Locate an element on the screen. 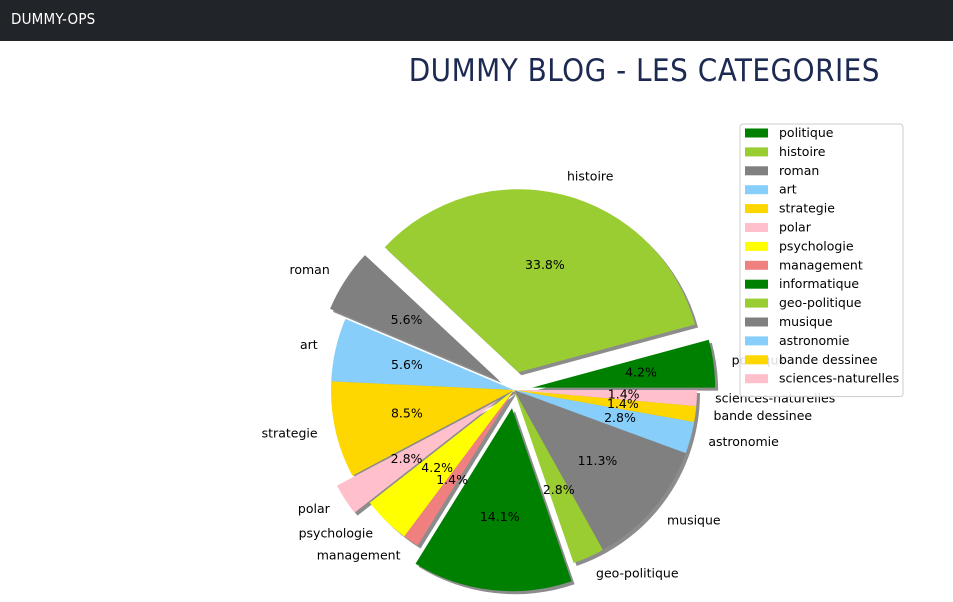 The height and width of the screenshot is (602, 953). slice-label-bande-dessinee: bande dessinee is located at coordinates (763, 415).